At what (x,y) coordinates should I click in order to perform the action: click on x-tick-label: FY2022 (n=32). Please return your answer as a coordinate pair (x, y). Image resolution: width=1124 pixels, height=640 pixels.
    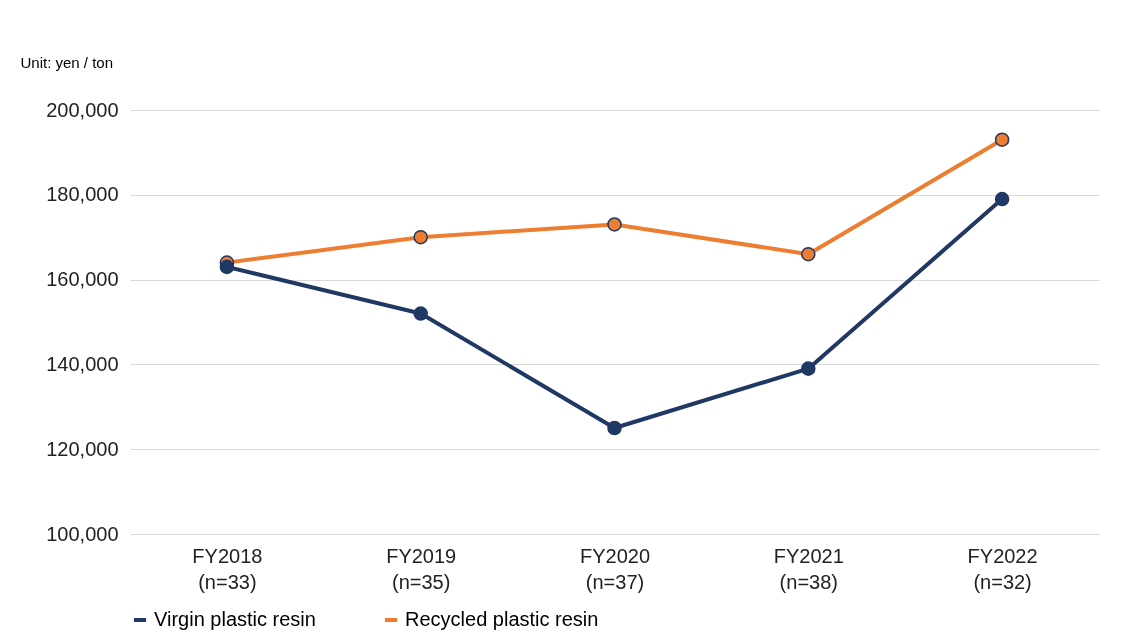
    Looking at the image, I should click on (1002, 568).